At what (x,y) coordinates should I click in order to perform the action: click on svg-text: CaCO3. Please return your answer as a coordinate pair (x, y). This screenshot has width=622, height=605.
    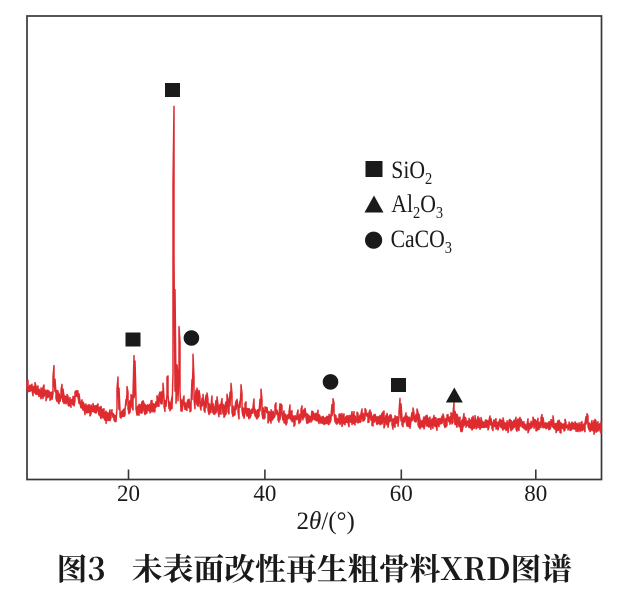
    Looking at the image, I should click on (421, 241).